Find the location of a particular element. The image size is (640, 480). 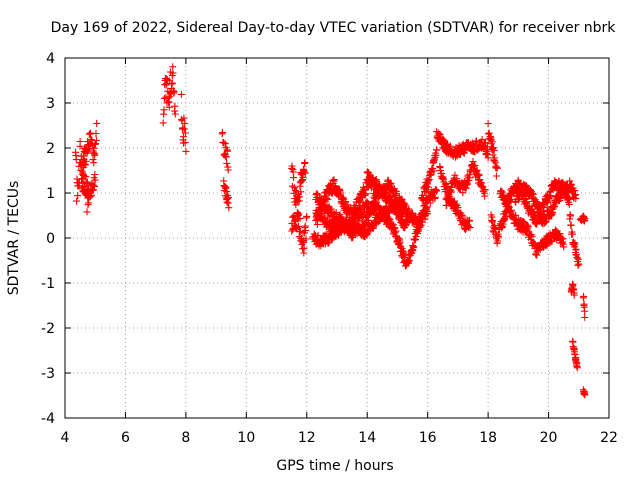

x-tick-label: 22 is located at coordinates (609, 438).